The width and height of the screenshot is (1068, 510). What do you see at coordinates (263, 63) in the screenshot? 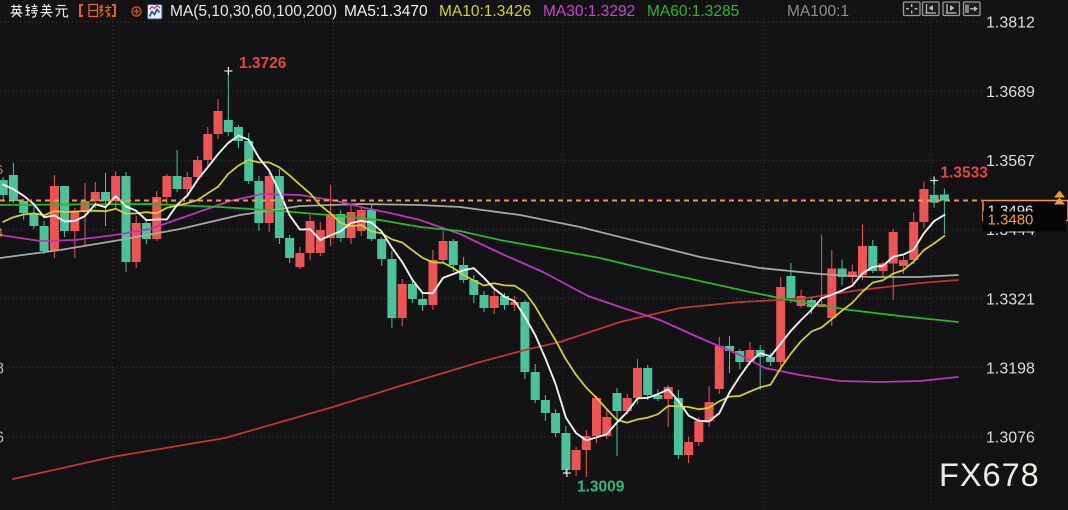
I see `svg-text: 1.3726` at bounding box center [263, 63].